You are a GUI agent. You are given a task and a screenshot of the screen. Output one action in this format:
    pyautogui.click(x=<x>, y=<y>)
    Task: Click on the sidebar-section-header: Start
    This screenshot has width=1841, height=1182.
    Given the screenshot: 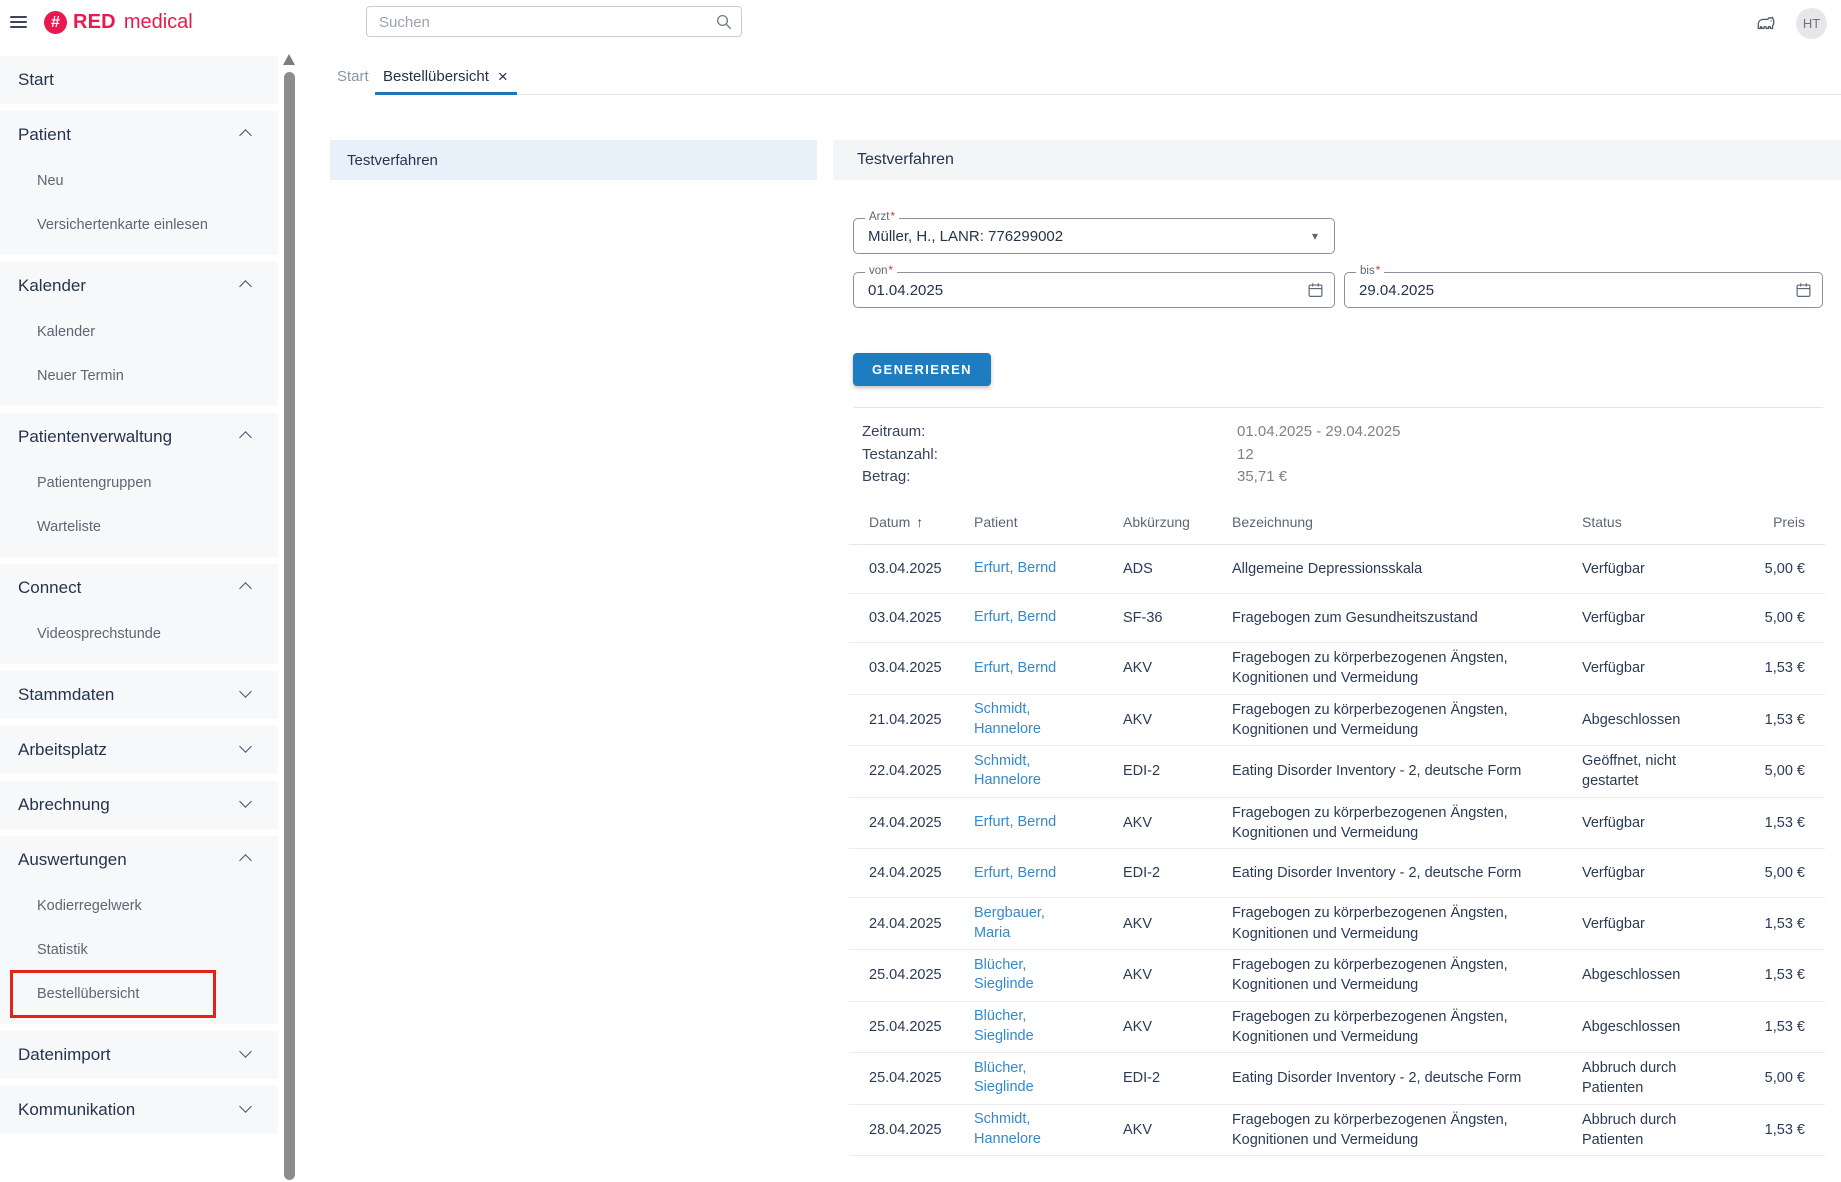 What is the action you would take?
    pyautogui.click(x=139, y=80)
    